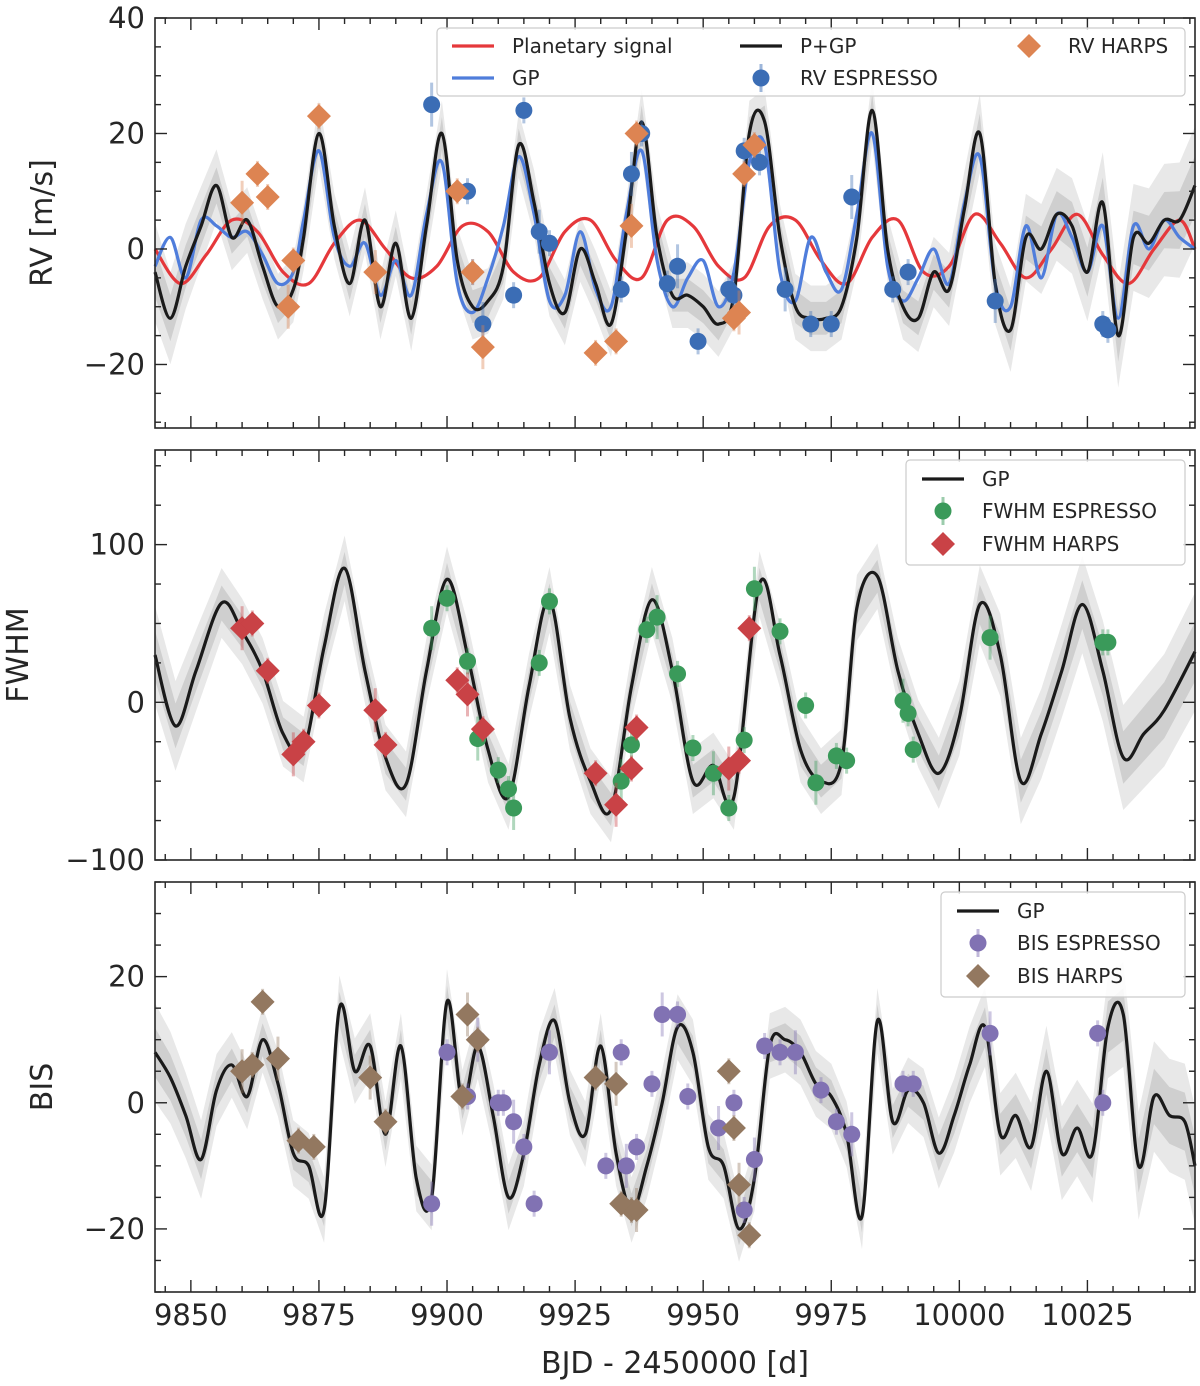  What do you see at coordinates (1118, 46) in the screenshot?
I see `rv-legend-label: RV HARPS` at bounding box center [1118, 46].